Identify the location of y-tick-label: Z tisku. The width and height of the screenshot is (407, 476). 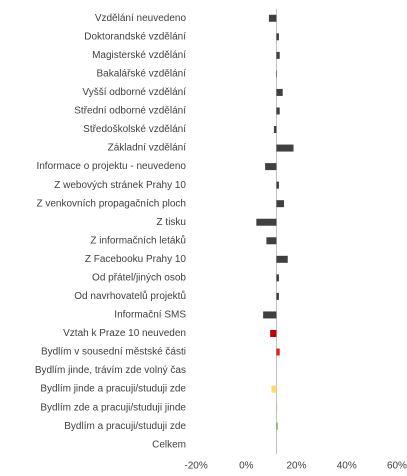
(171, 222).